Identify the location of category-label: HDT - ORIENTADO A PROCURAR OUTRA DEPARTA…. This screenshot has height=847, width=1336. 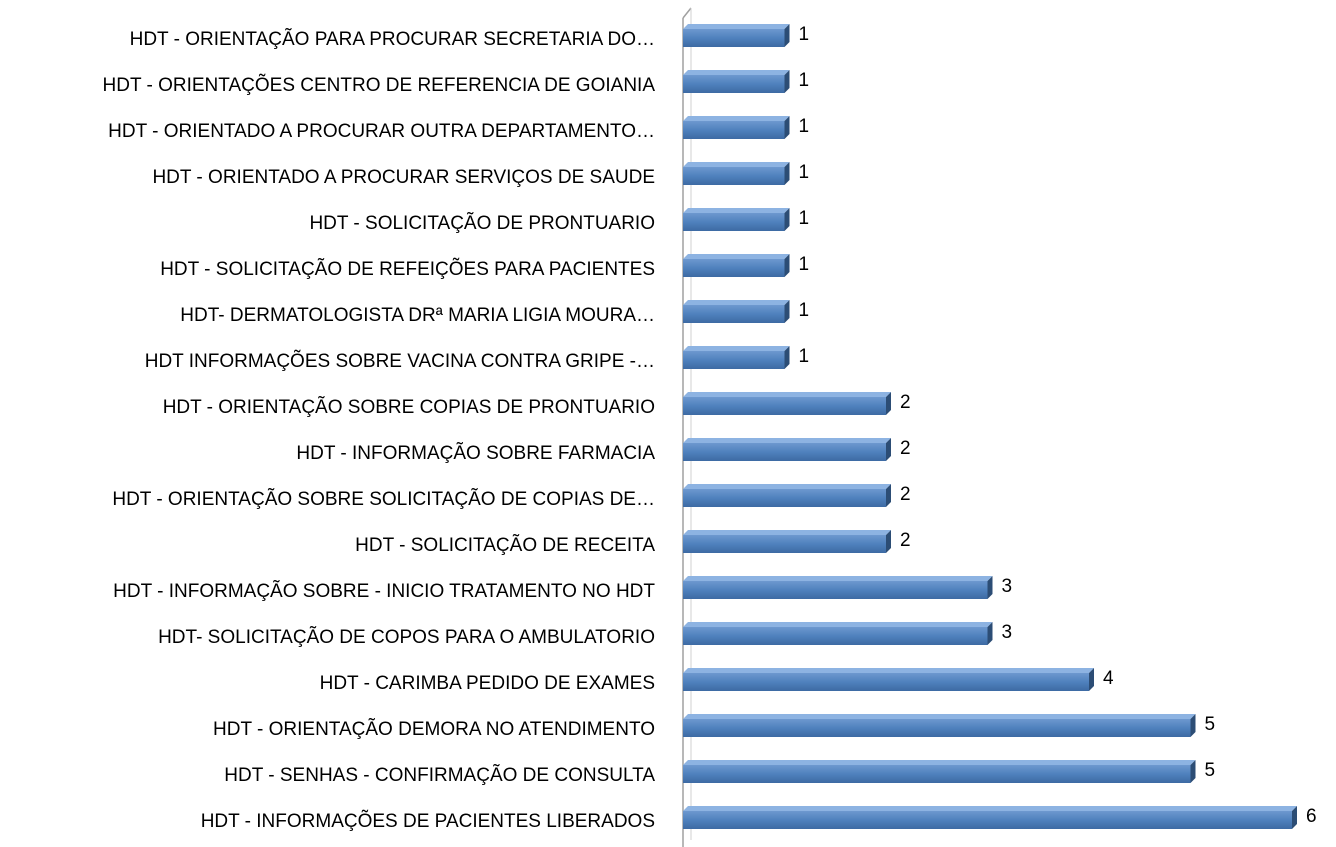
(381, 131).